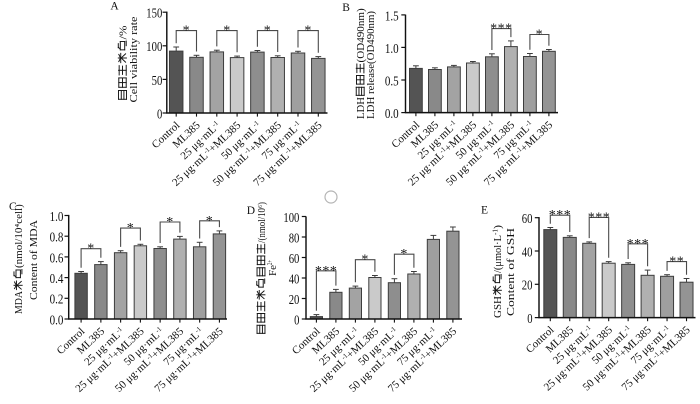 The width and height of the screenshot is (700, 404). I want to click on svg-text: LDH, so click(361, 108).